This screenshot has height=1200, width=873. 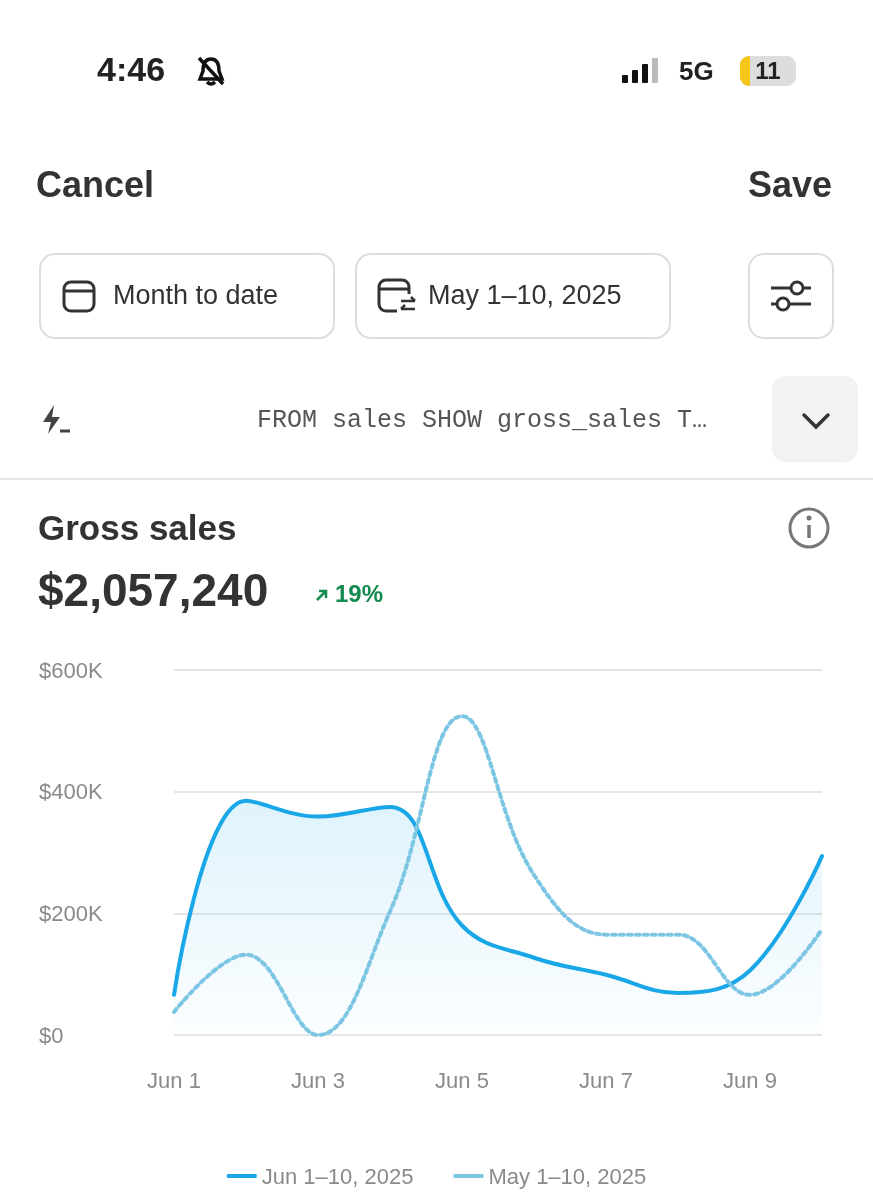 What do you see at coordinates (768, 71) in the screenshot?
I see `battery-icon: 11` at bounding box center [768, 71].